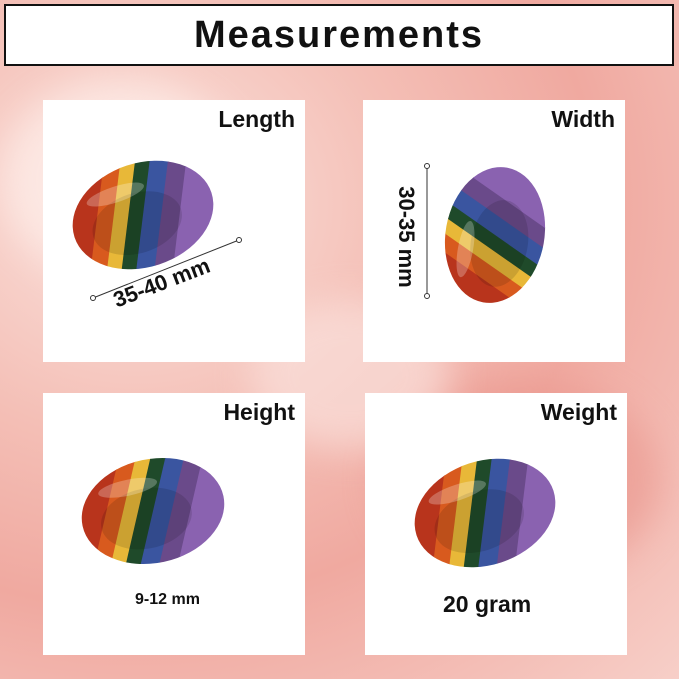  Describe the element at coordinates (496, 524) in the screenshot. I see `weight-panel: Weight 20 gram` at that location.